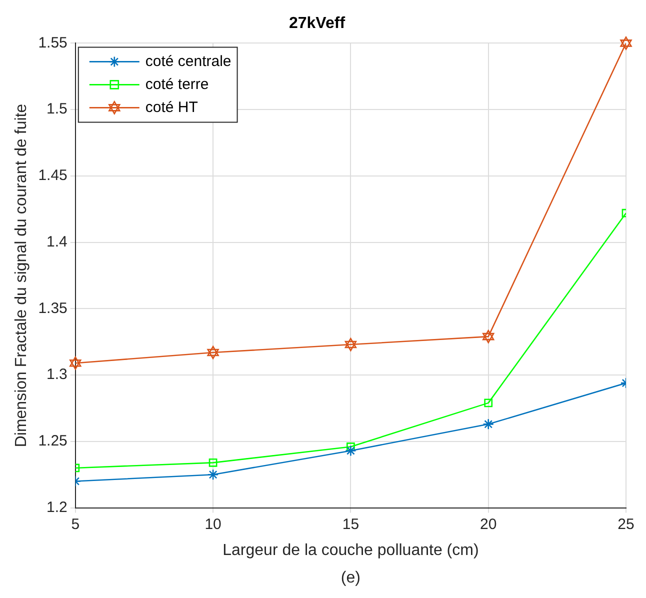 This screenshot has height=598, width=646. What do you see at coordinates (171, 107) in the screenshot?
I see `legend-label: coté HT` at bounding box center [171, 107].